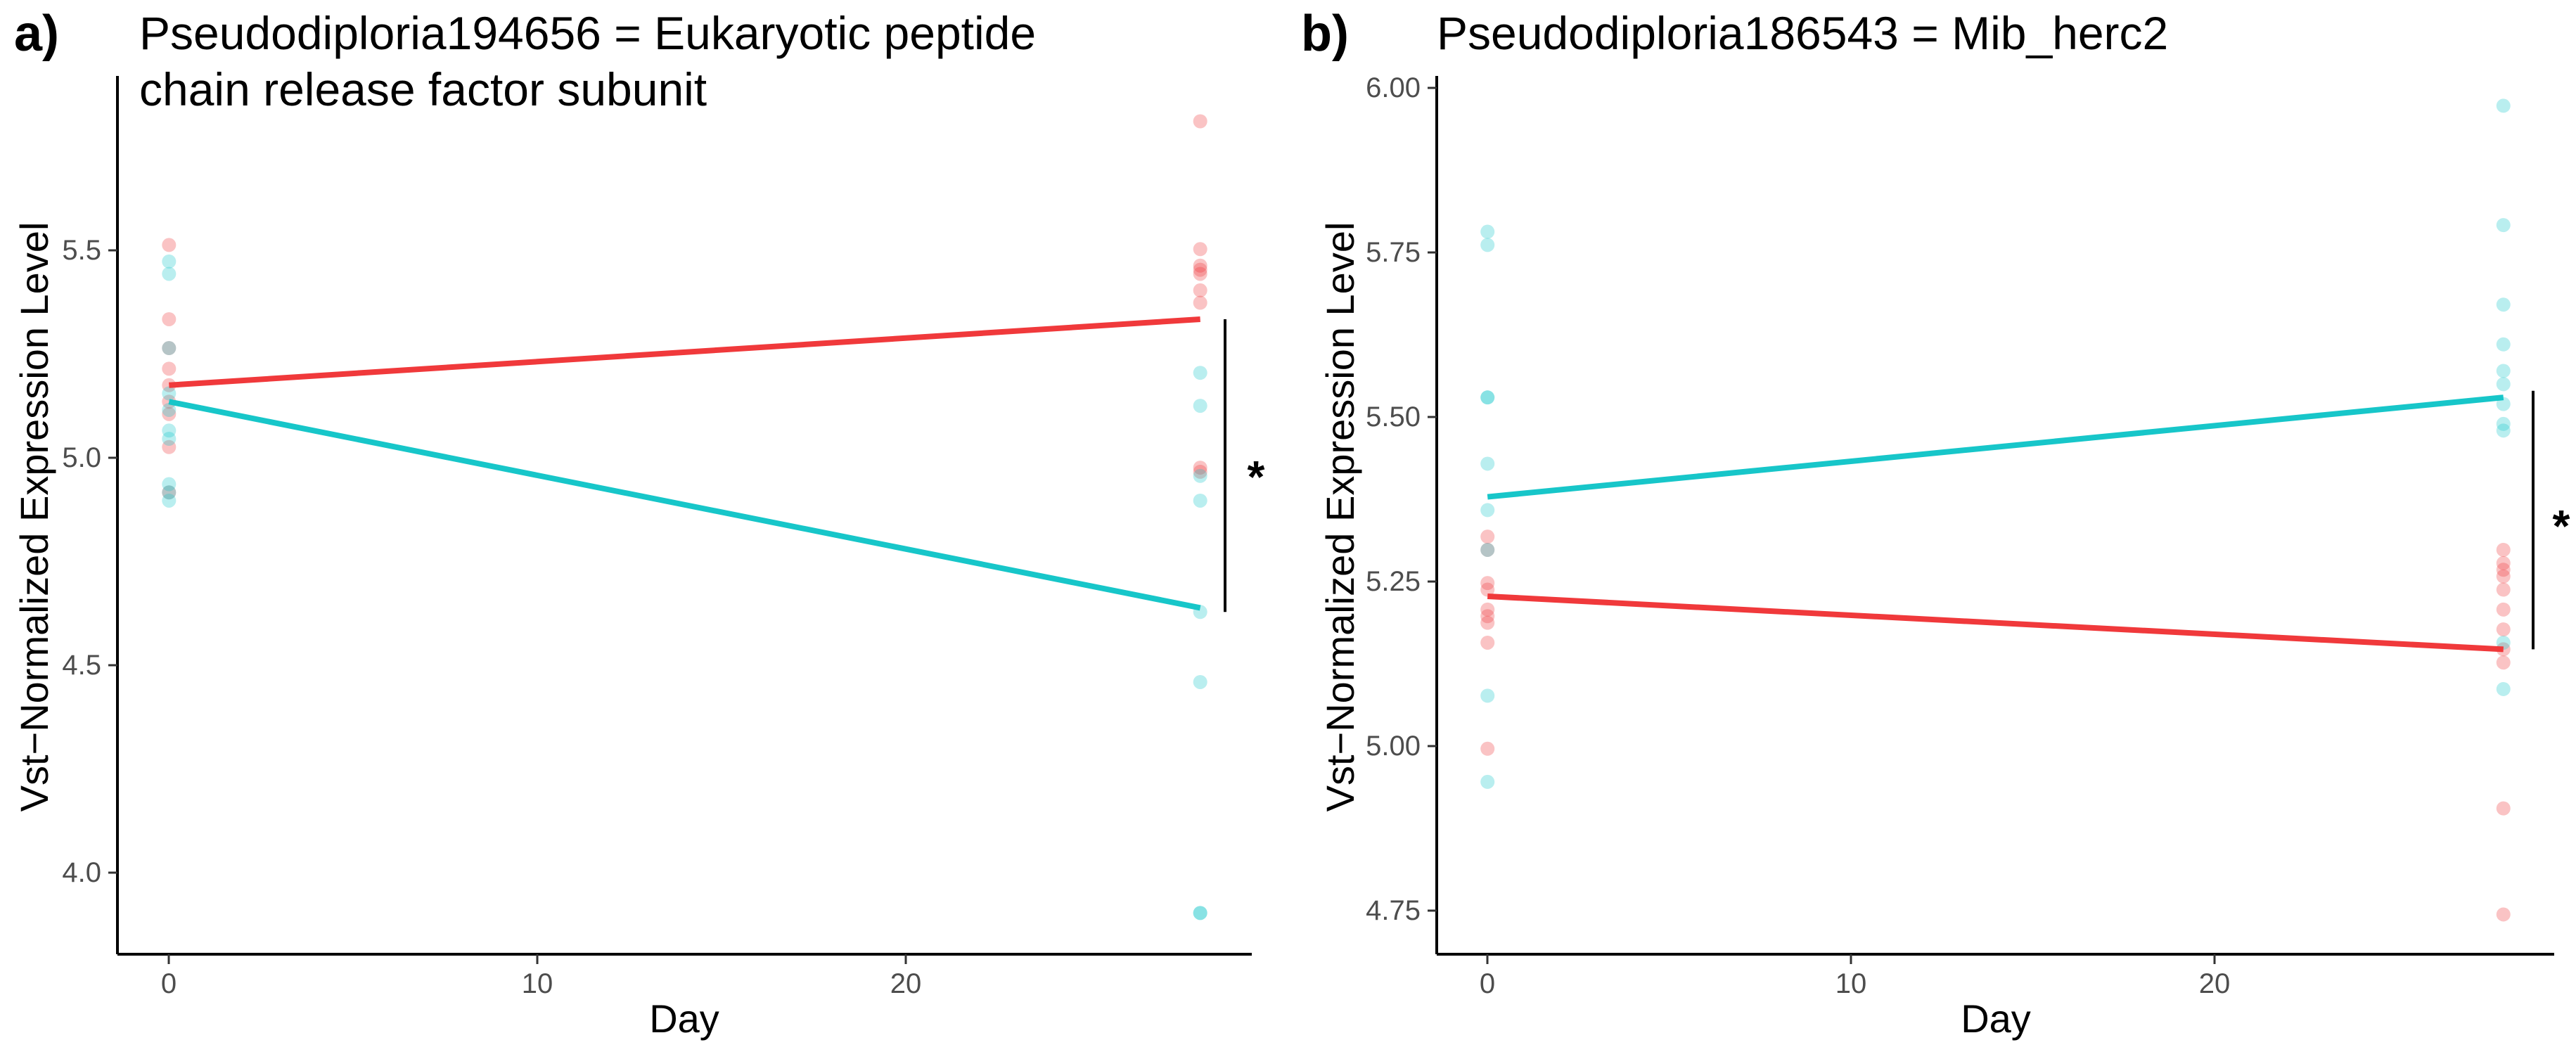 The image size is (2576, 1059). I want to click on panel-b-title-line-1: Pseudodiploria186543 = Mib_herc2, so click(1802, 33).